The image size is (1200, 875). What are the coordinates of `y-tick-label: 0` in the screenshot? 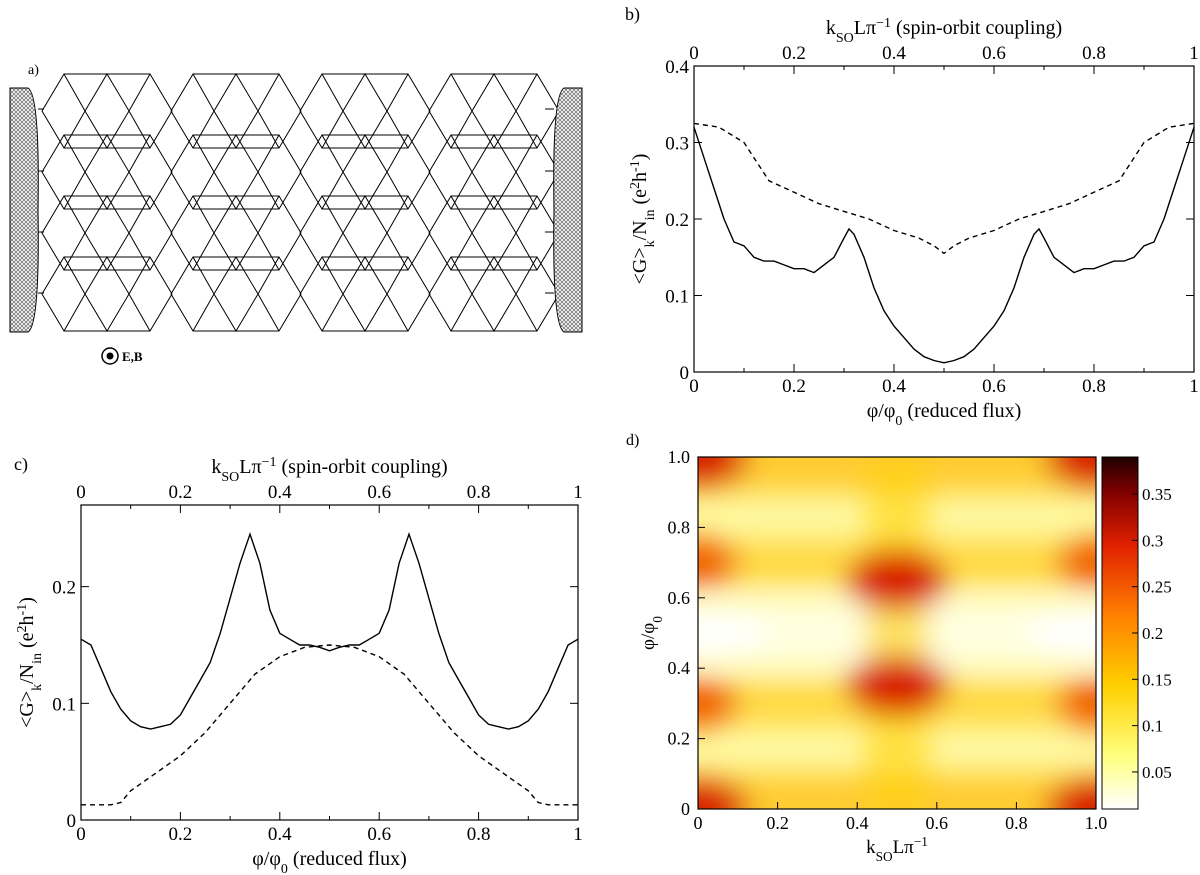 It's located at (685, 373).